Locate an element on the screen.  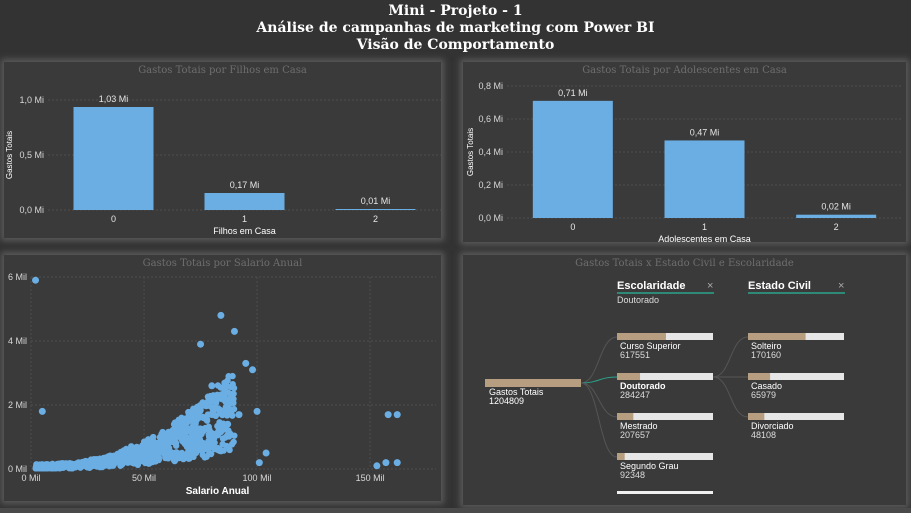
y-tick-label: 0,2 Mi is located at coordinates (490, 185).